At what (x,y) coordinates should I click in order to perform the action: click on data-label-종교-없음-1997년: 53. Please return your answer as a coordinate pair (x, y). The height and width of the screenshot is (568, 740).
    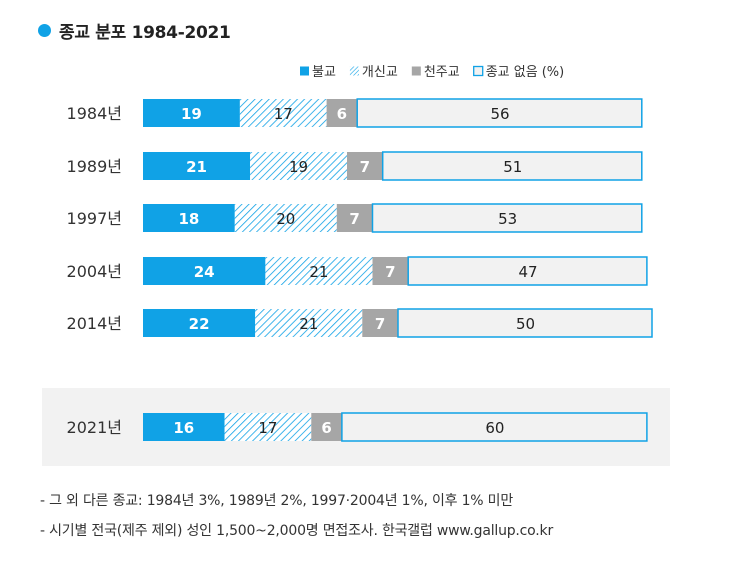
    Looking at the image, I should click on (507, 219).